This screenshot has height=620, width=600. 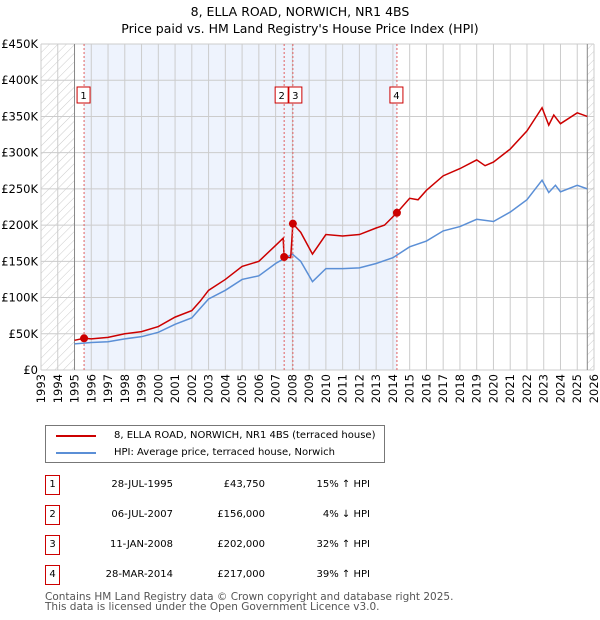 I want to click on x-tick-label: 2019, so click(x=477, y=388).